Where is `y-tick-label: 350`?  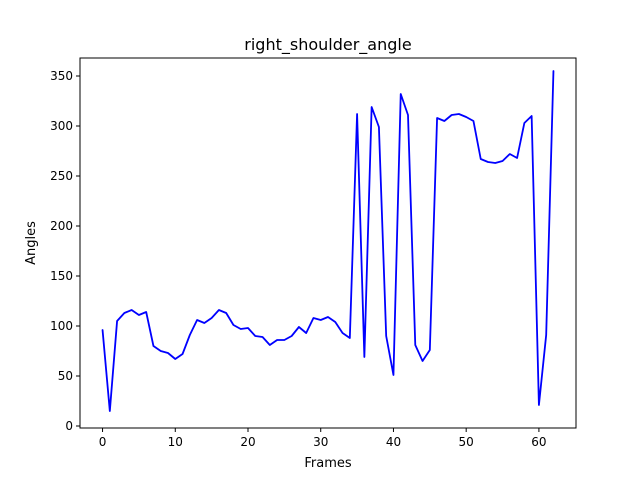 y-tick-label: 350 is located at coordinates (61, 76).